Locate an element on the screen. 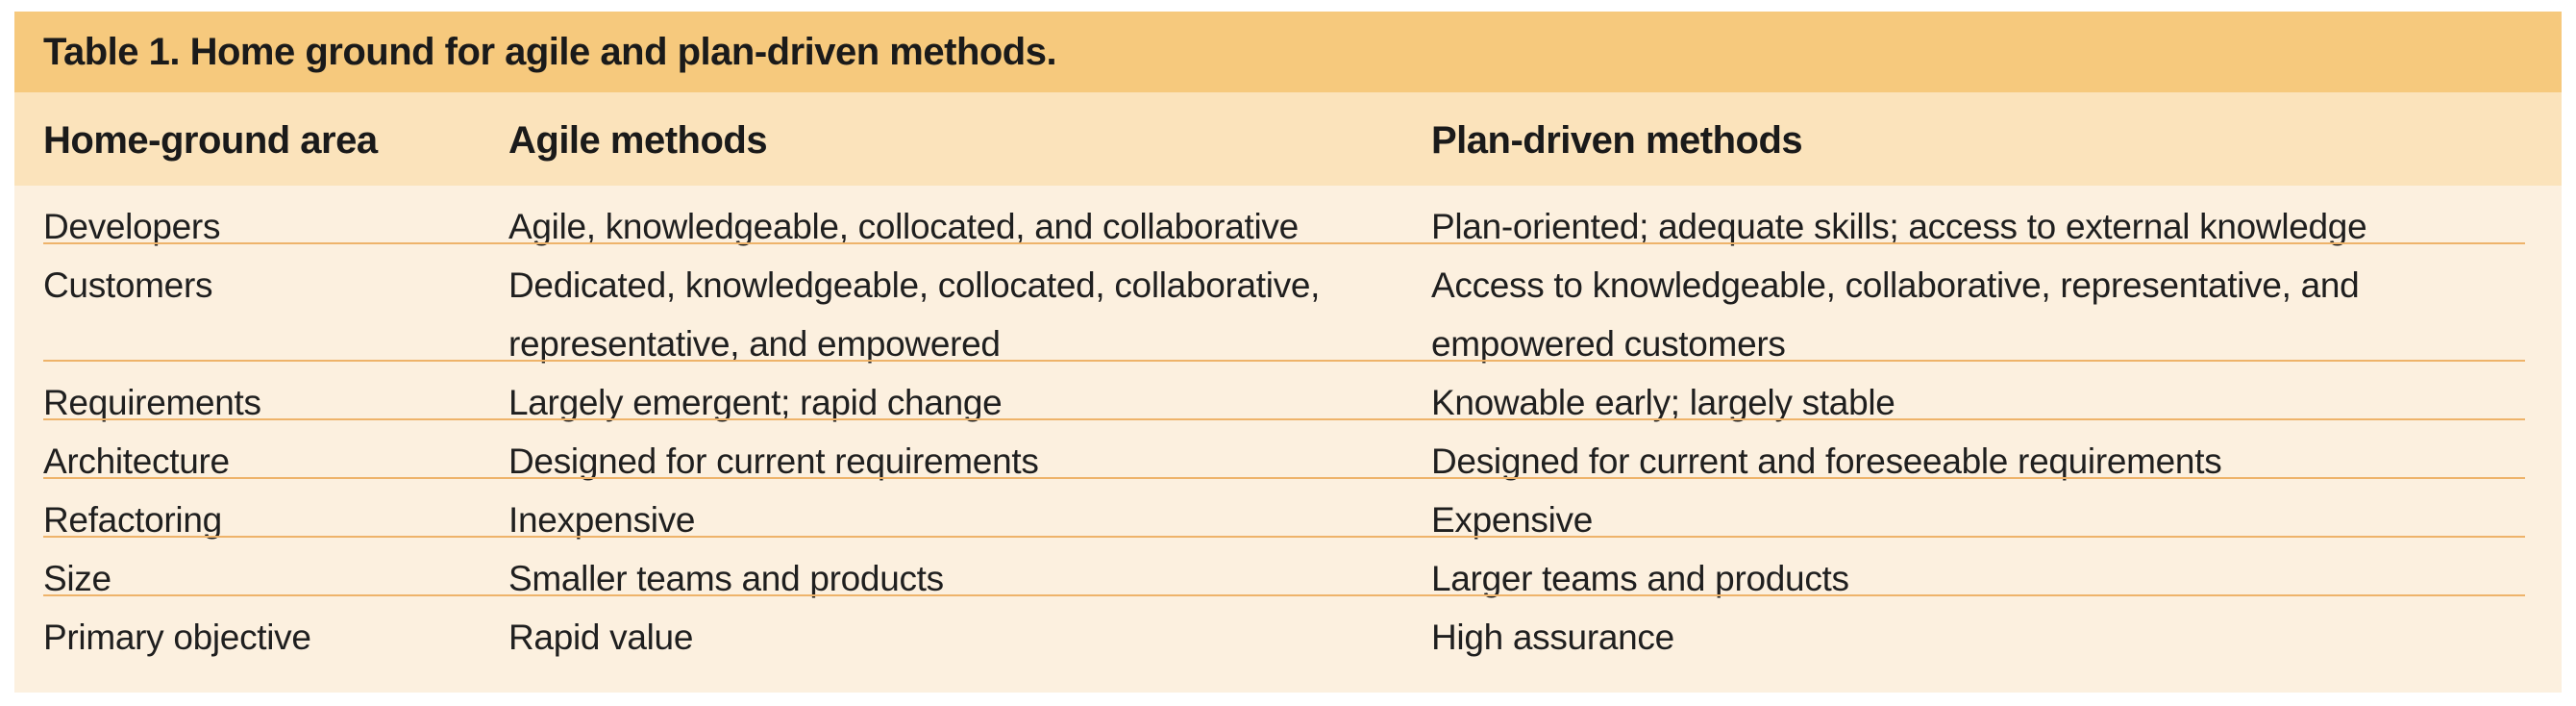  cell-plan-driven: Larger teams and products is located at coordinates (1640, 578).